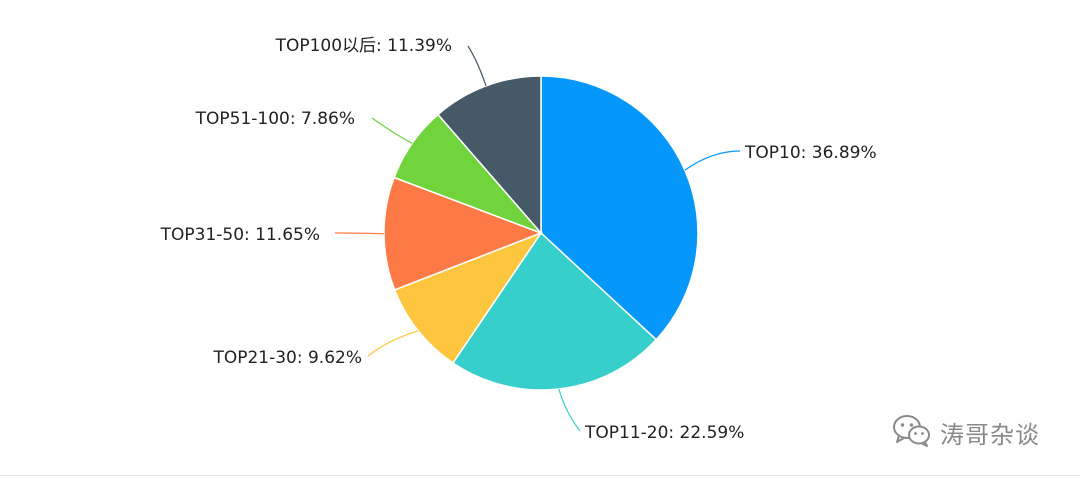  Describe the element at coordinates (810, 153) in the screenshot. I see `slice-label: TOP10: 36.89%` at that location.